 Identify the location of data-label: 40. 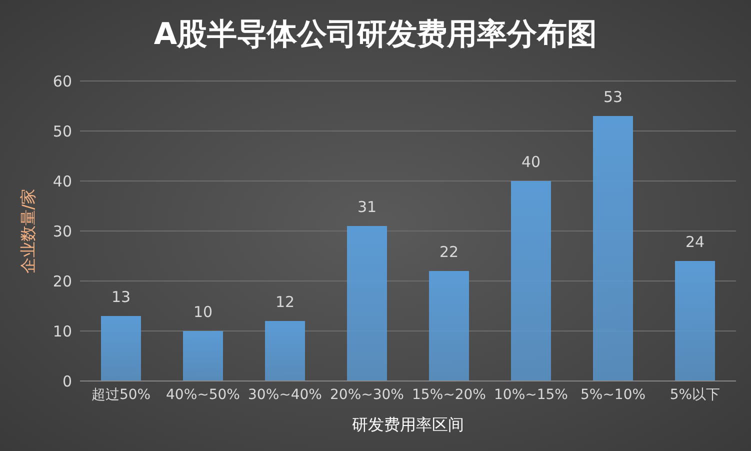
(531, 162).